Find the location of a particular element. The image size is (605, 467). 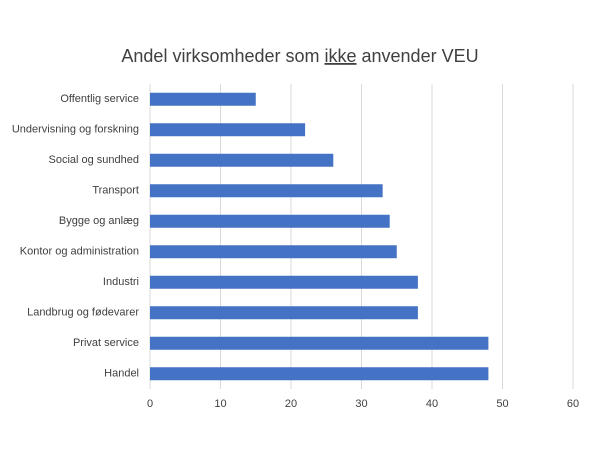

x-tick-label: 30 is located at coordinates (361, 404).